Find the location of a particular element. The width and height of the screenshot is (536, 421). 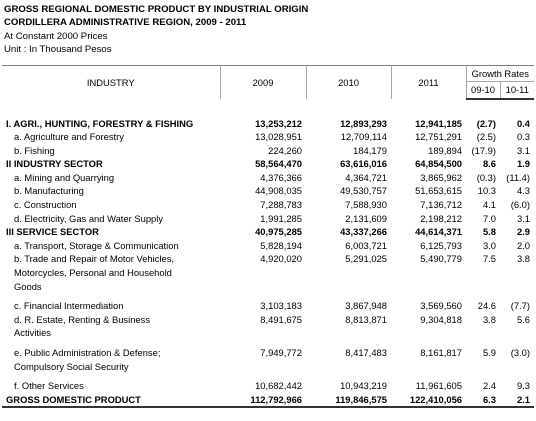

growth-1011: (3.0) is located at coordinates (520, 352).